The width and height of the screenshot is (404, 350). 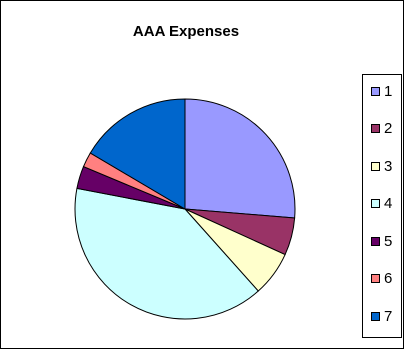 I want to click on legend-label-3: 3, so click(x=388, y=166).